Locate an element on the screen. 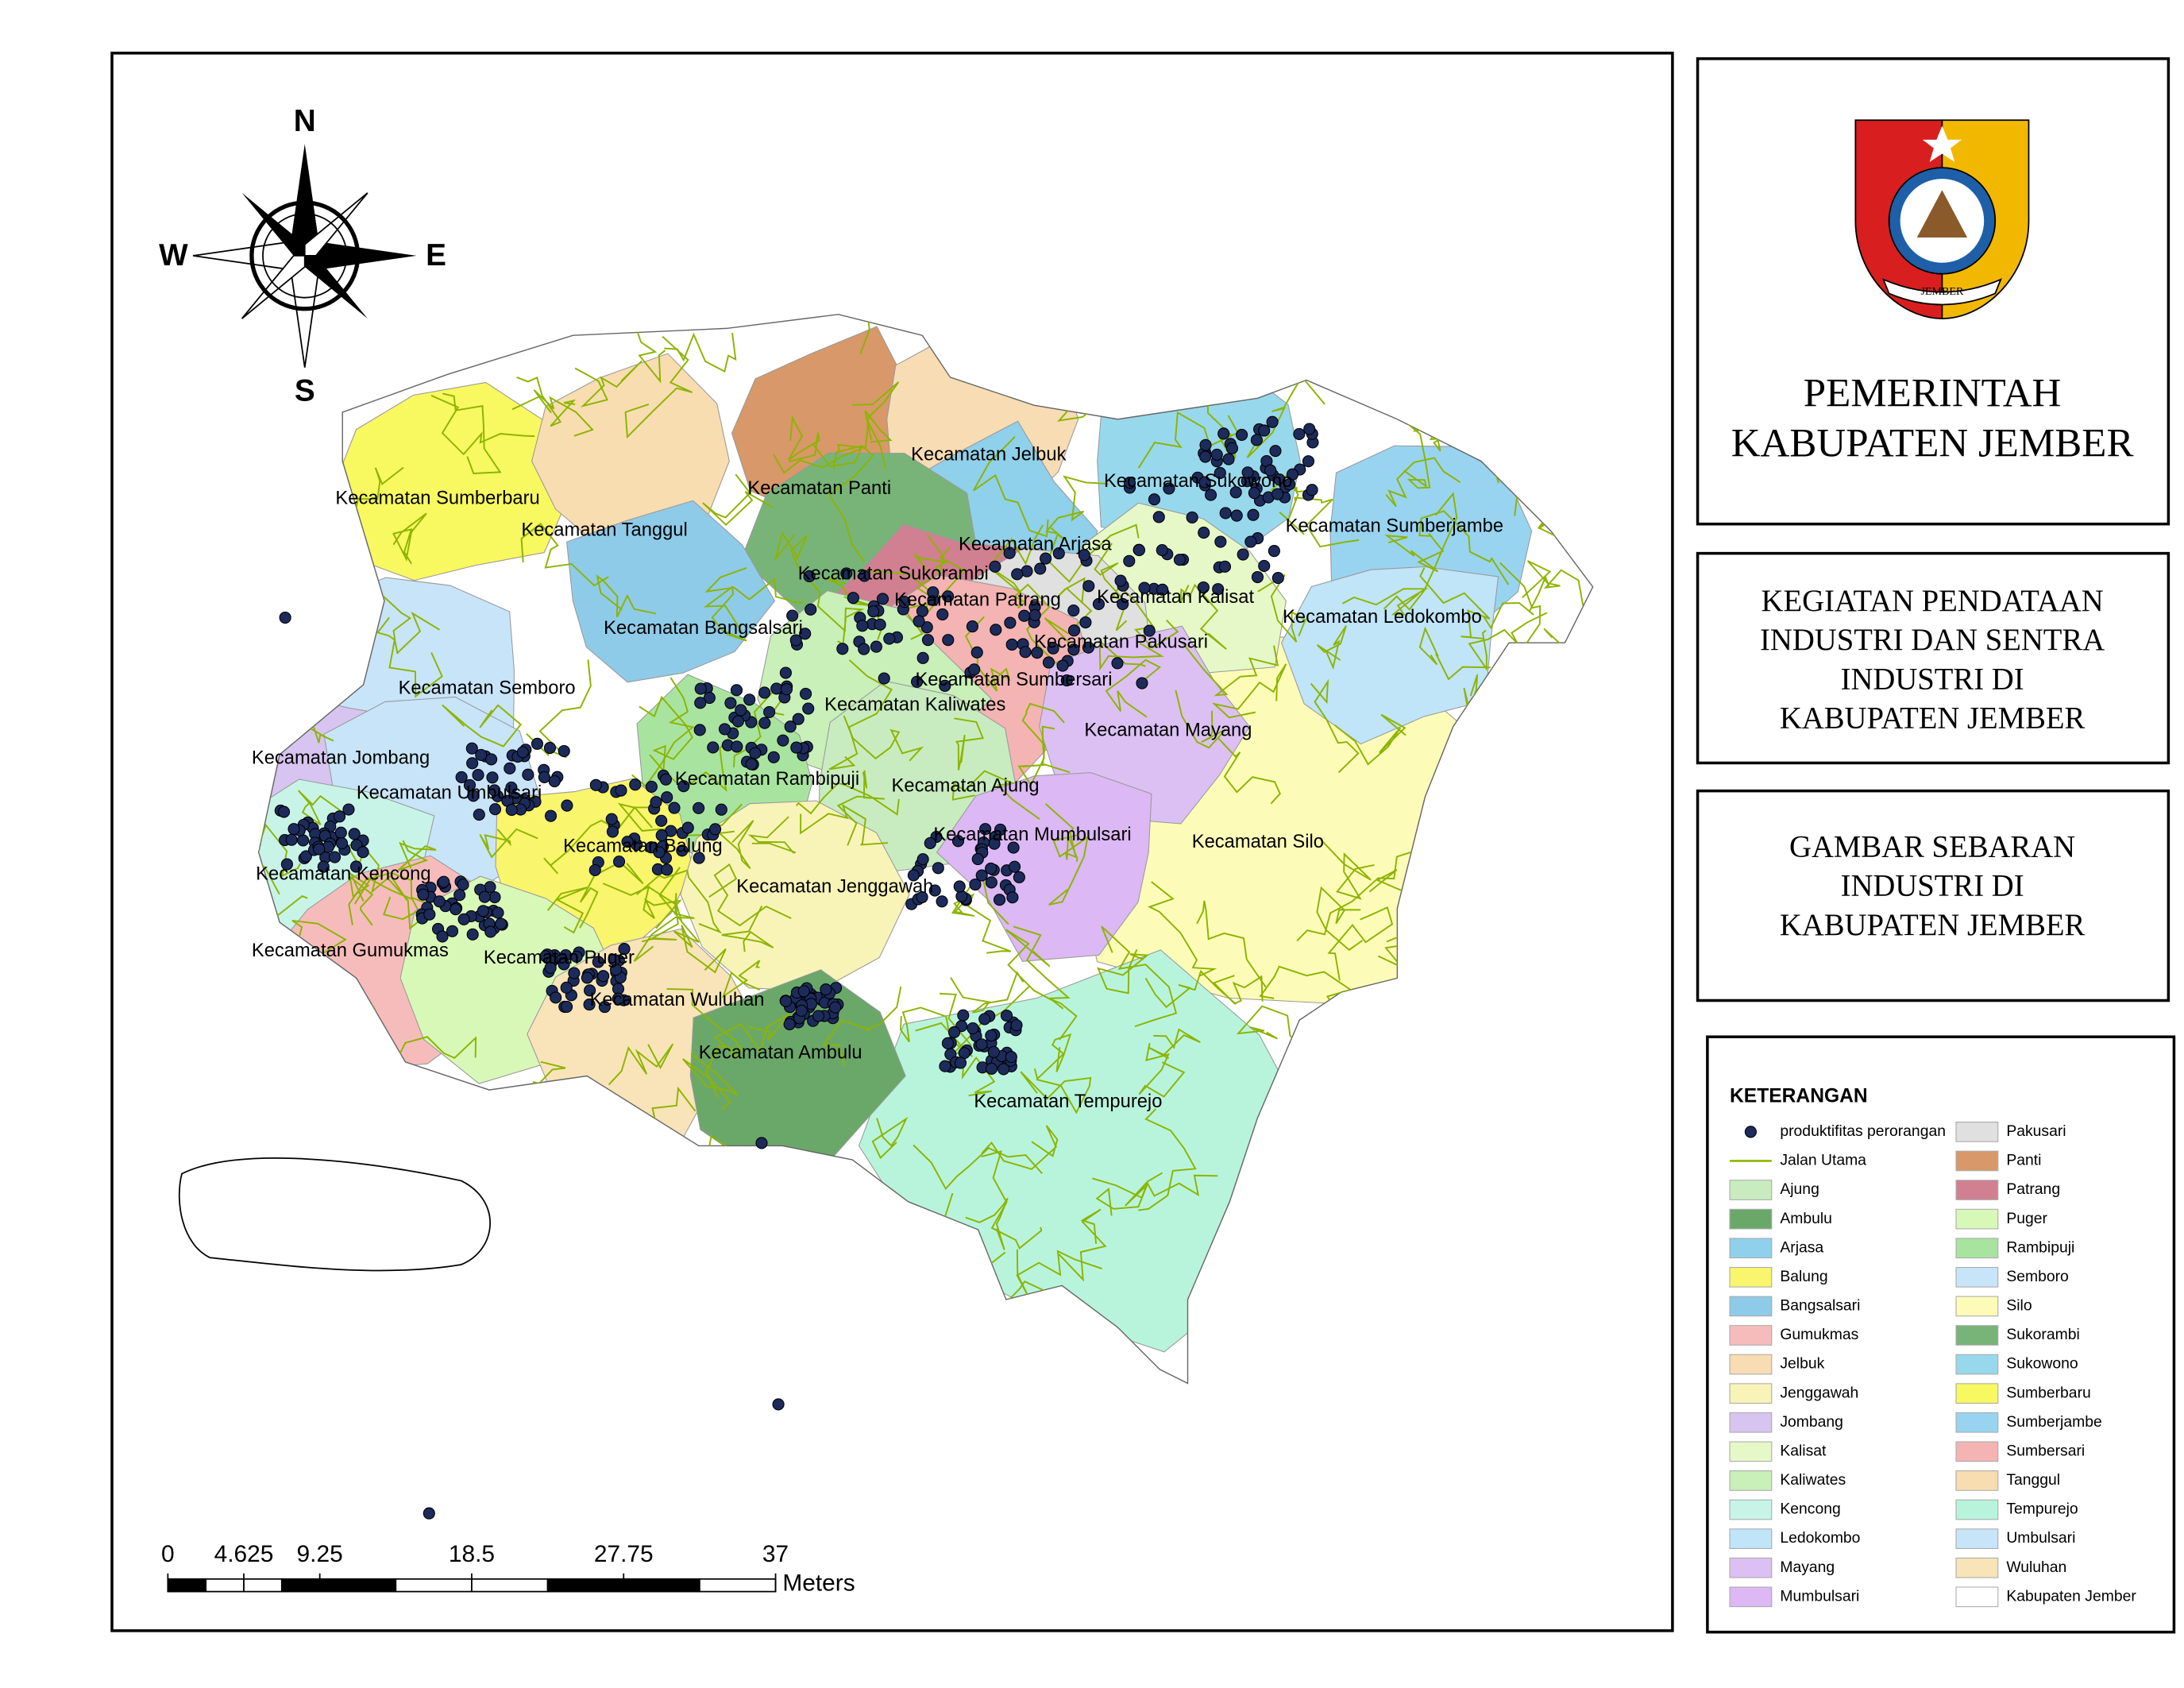 Image resolution: width=2184 pixels, height=1688 pixels. scale-label: 4.625 is located at coordinates (244, 1554).